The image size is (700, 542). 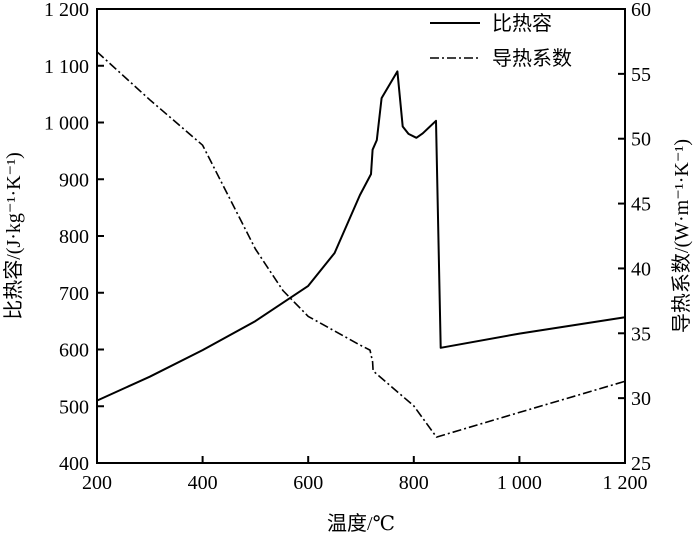 What do you see at coordinates (66, 10) in the screenshot?
I see `y-left-tick-label: 1 200` at bounding box center [66, 10].